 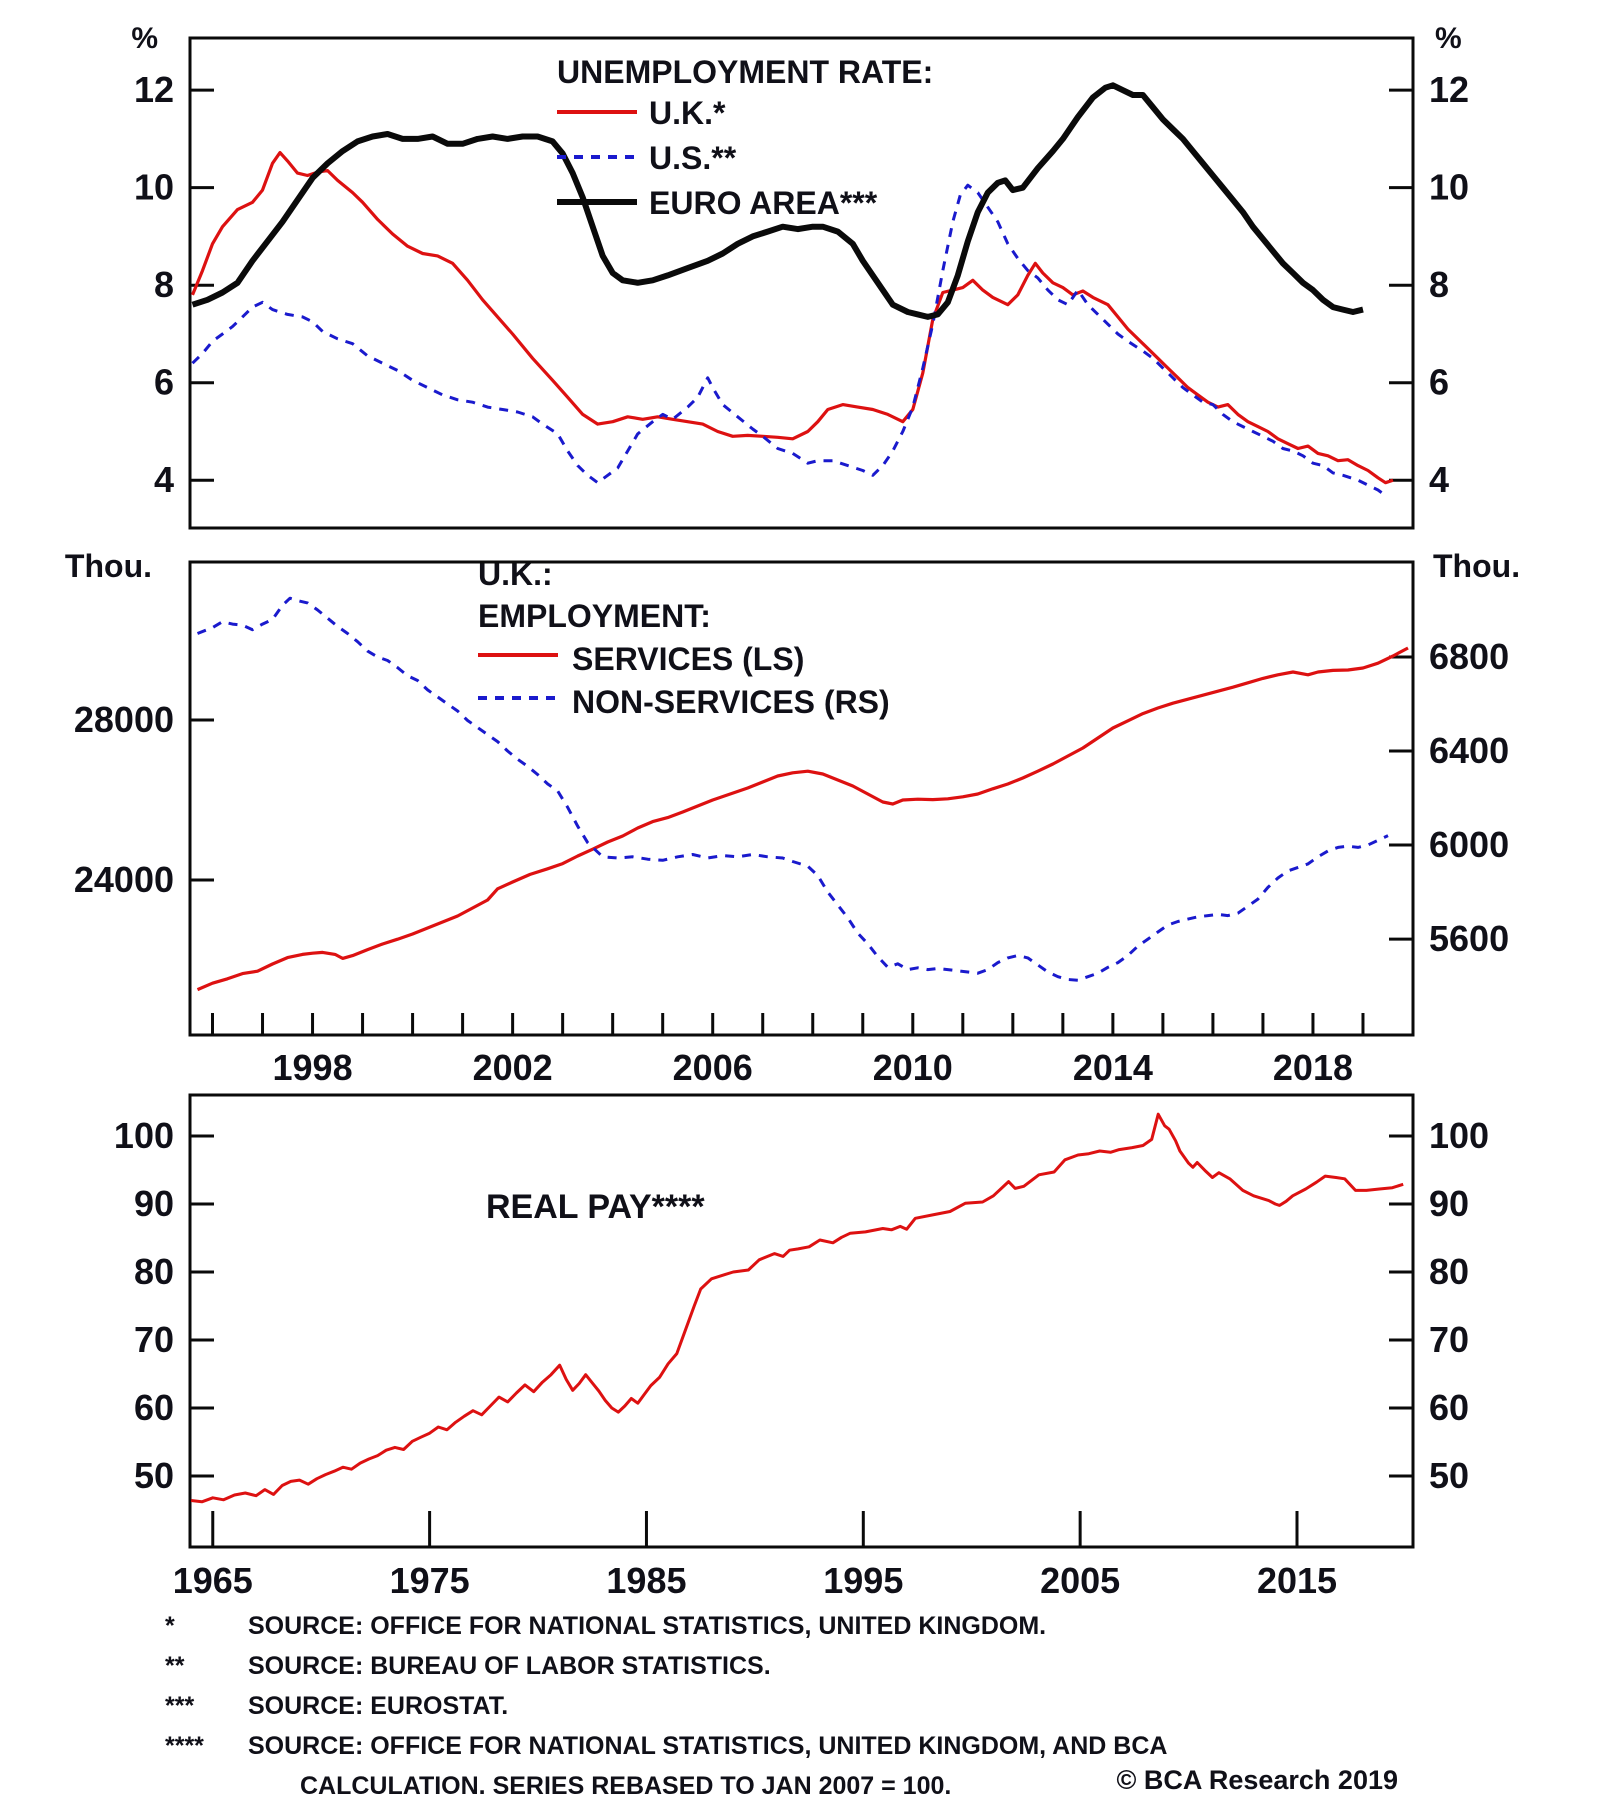 I want to click on panel1-right-tick-label: 8, so click(x=1439, y=284).